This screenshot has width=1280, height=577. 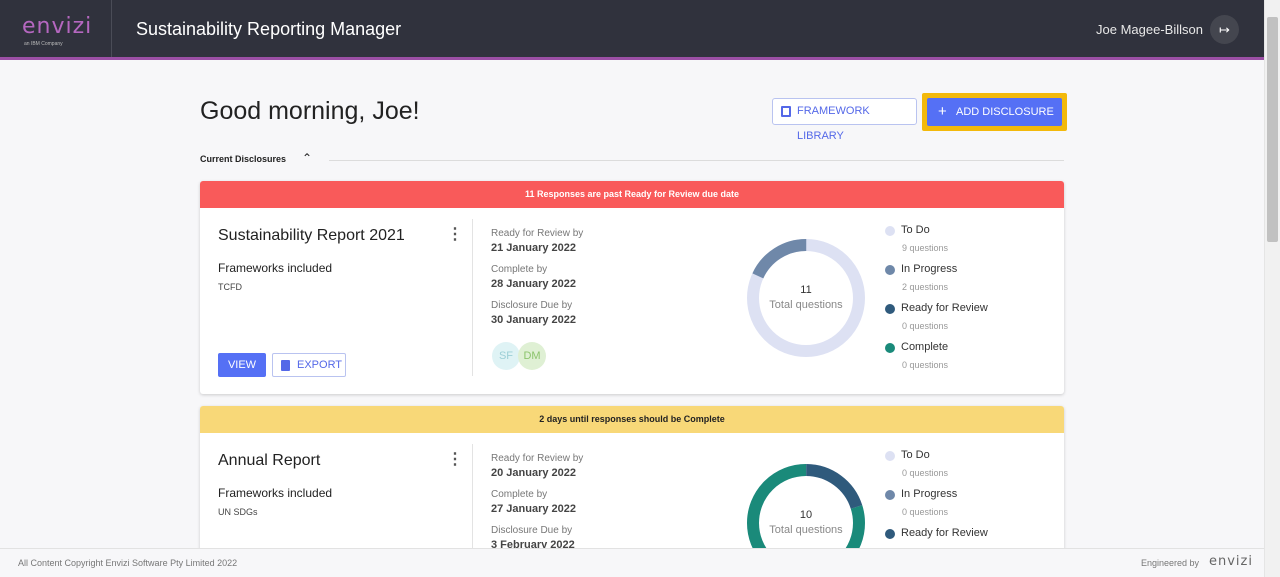 I want to click on view-button: VIEW, so click(x=242, y=365).